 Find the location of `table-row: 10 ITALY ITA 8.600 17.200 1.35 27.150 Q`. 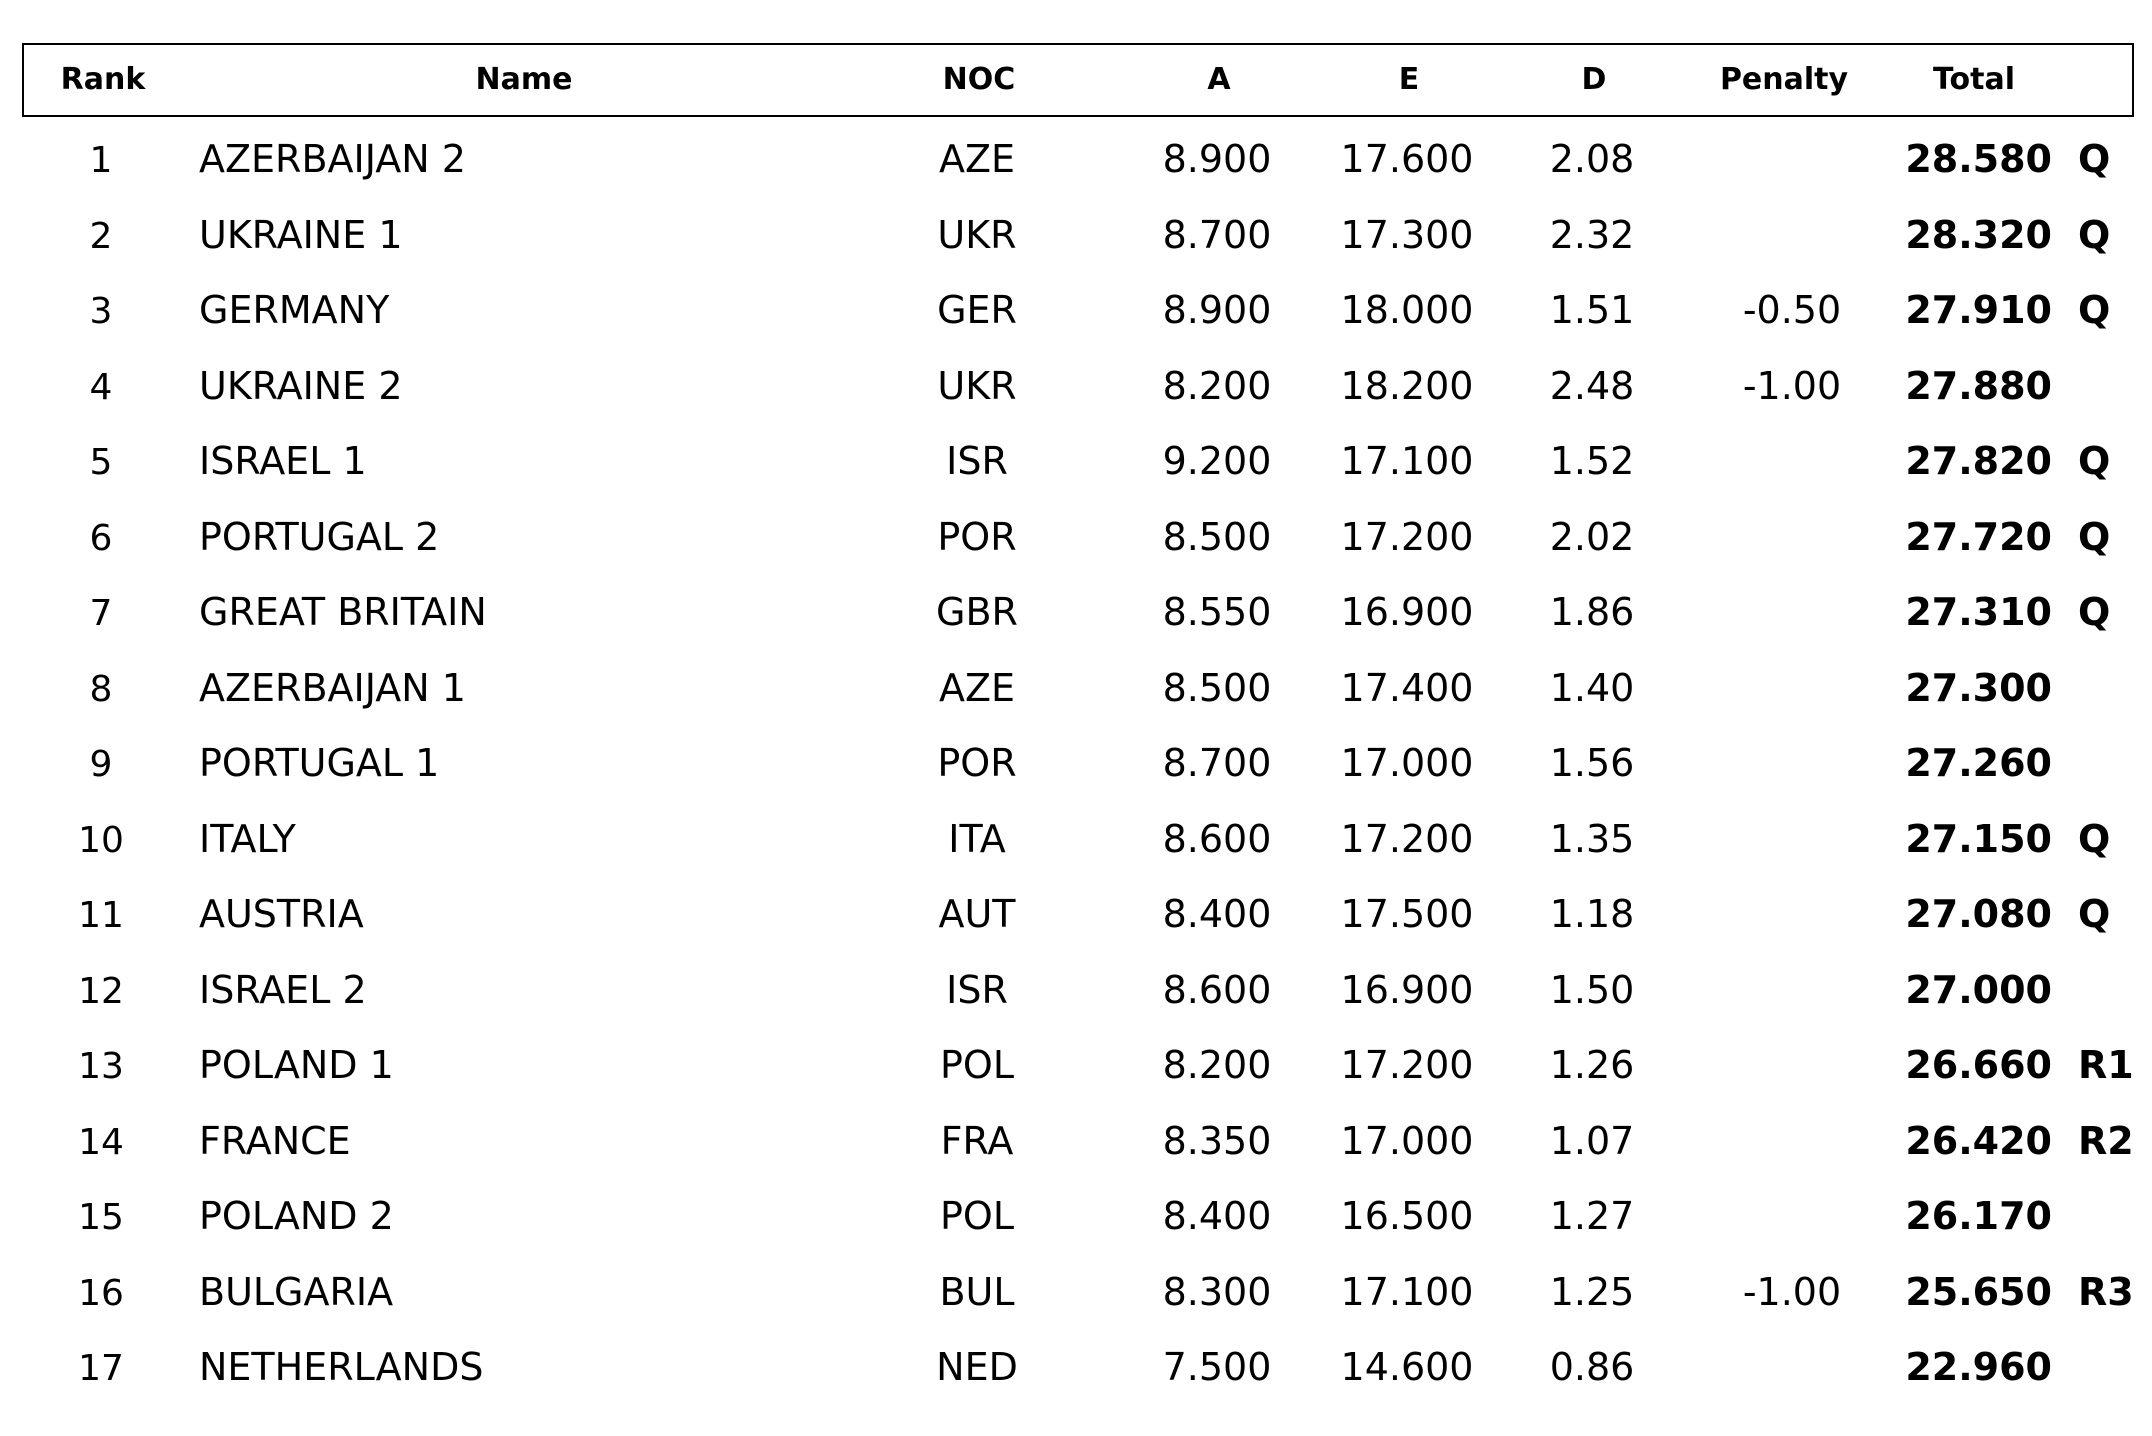

table-row: 10 ITALY ITA 8.600 17.200 1.35 27.150 Q is located at coordinates (1078, 835).